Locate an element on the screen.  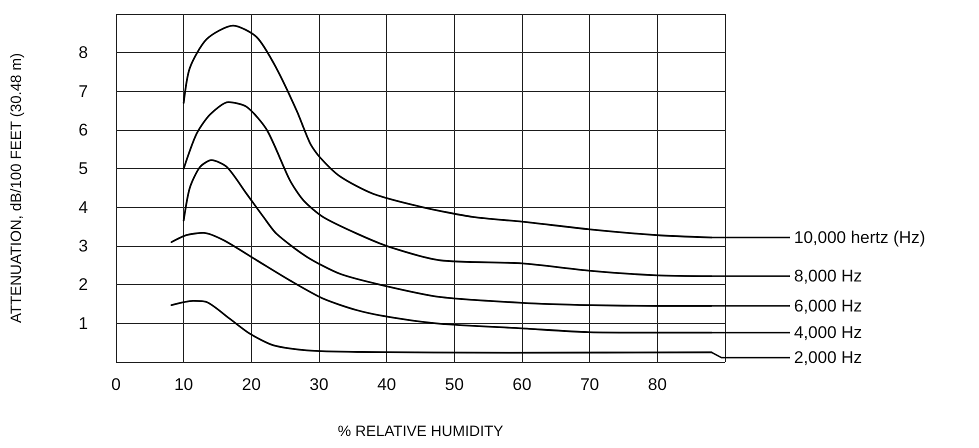
x-tick-label: 10 is located at coordinates (184, 384).